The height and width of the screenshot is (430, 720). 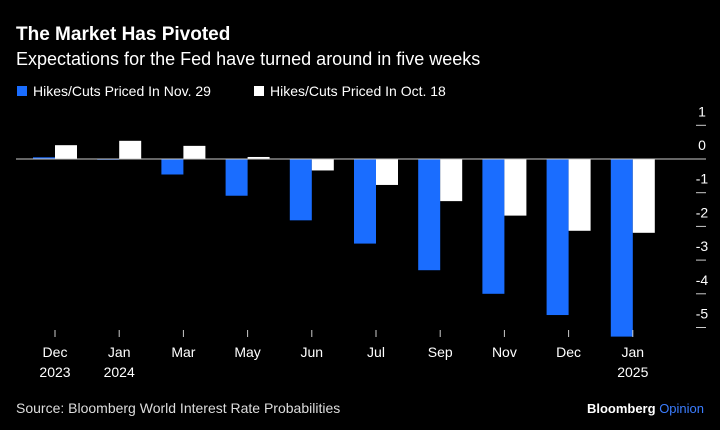 What do you see at coordinates (702, 212) in the screenshot?
I see `y-tick-label: -2` at bounding box center [702, 212].